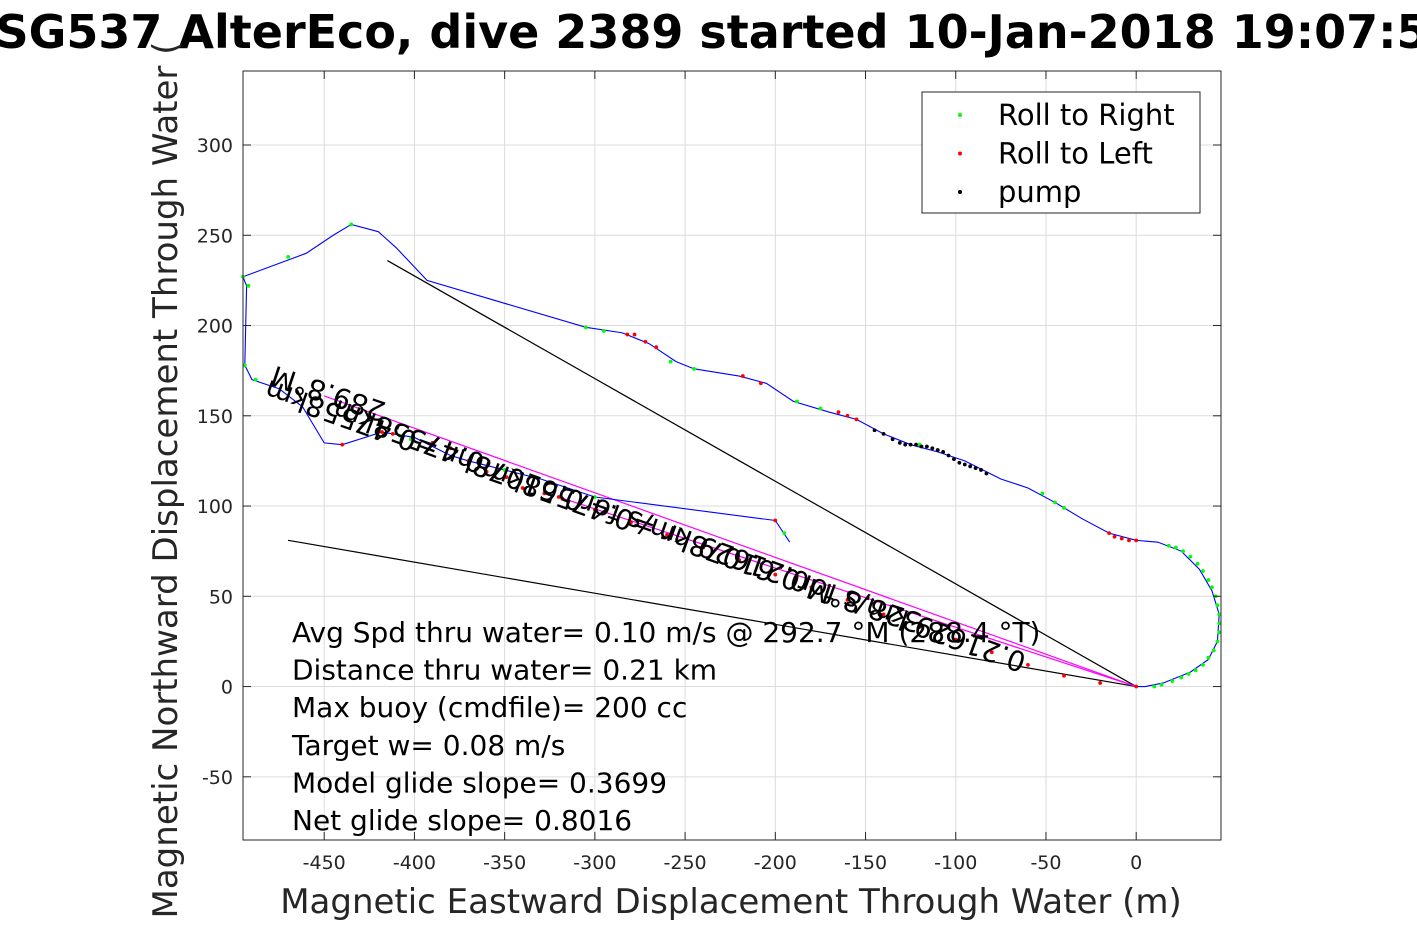 Image resolution: width=1417 pixels, height=945 pixels. I want to click on x-tick-label: -100, so click(955, 863).